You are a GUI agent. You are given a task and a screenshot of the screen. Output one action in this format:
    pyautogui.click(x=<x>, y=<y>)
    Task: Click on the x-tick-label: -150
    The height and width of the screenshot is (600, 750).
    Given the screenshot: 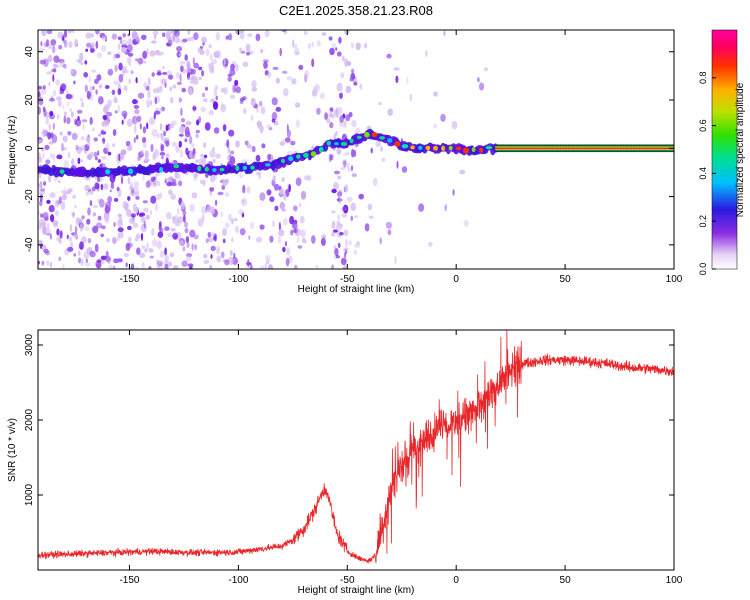 What is the action you would take?
    pyautogui.click(x=129, y=279)
    